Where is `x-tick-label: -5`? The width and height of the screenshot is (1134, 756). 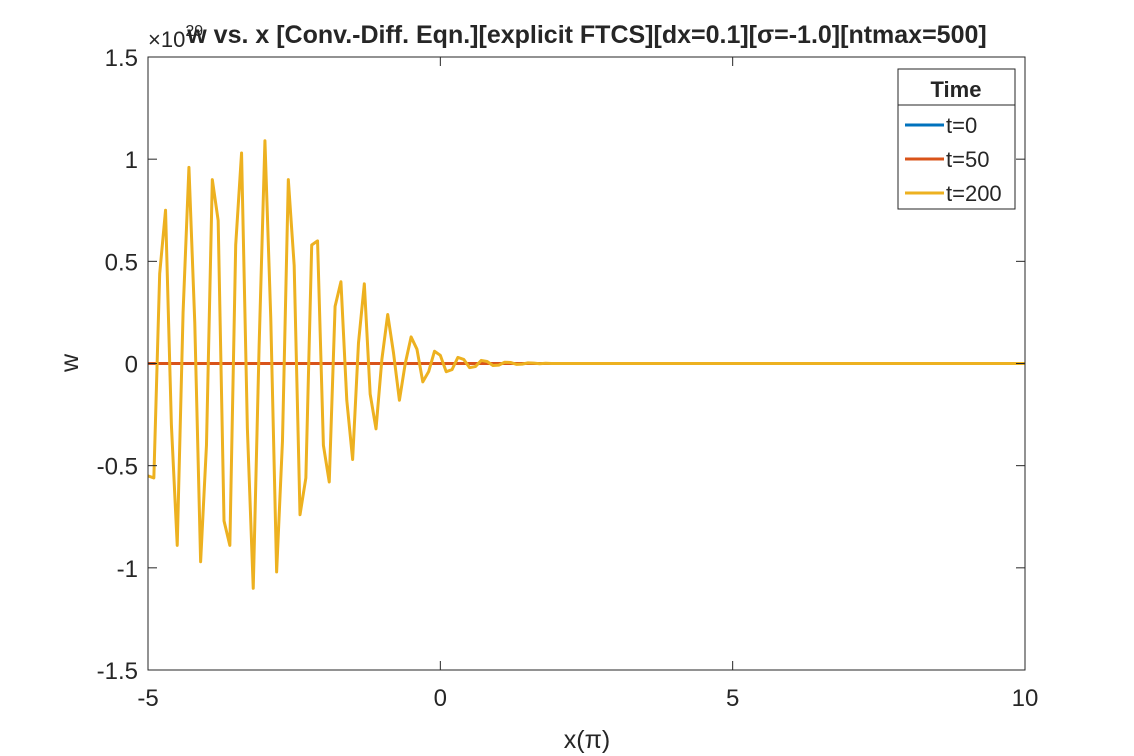 x-tick-label: -5 is located at coordinates (147, 698).